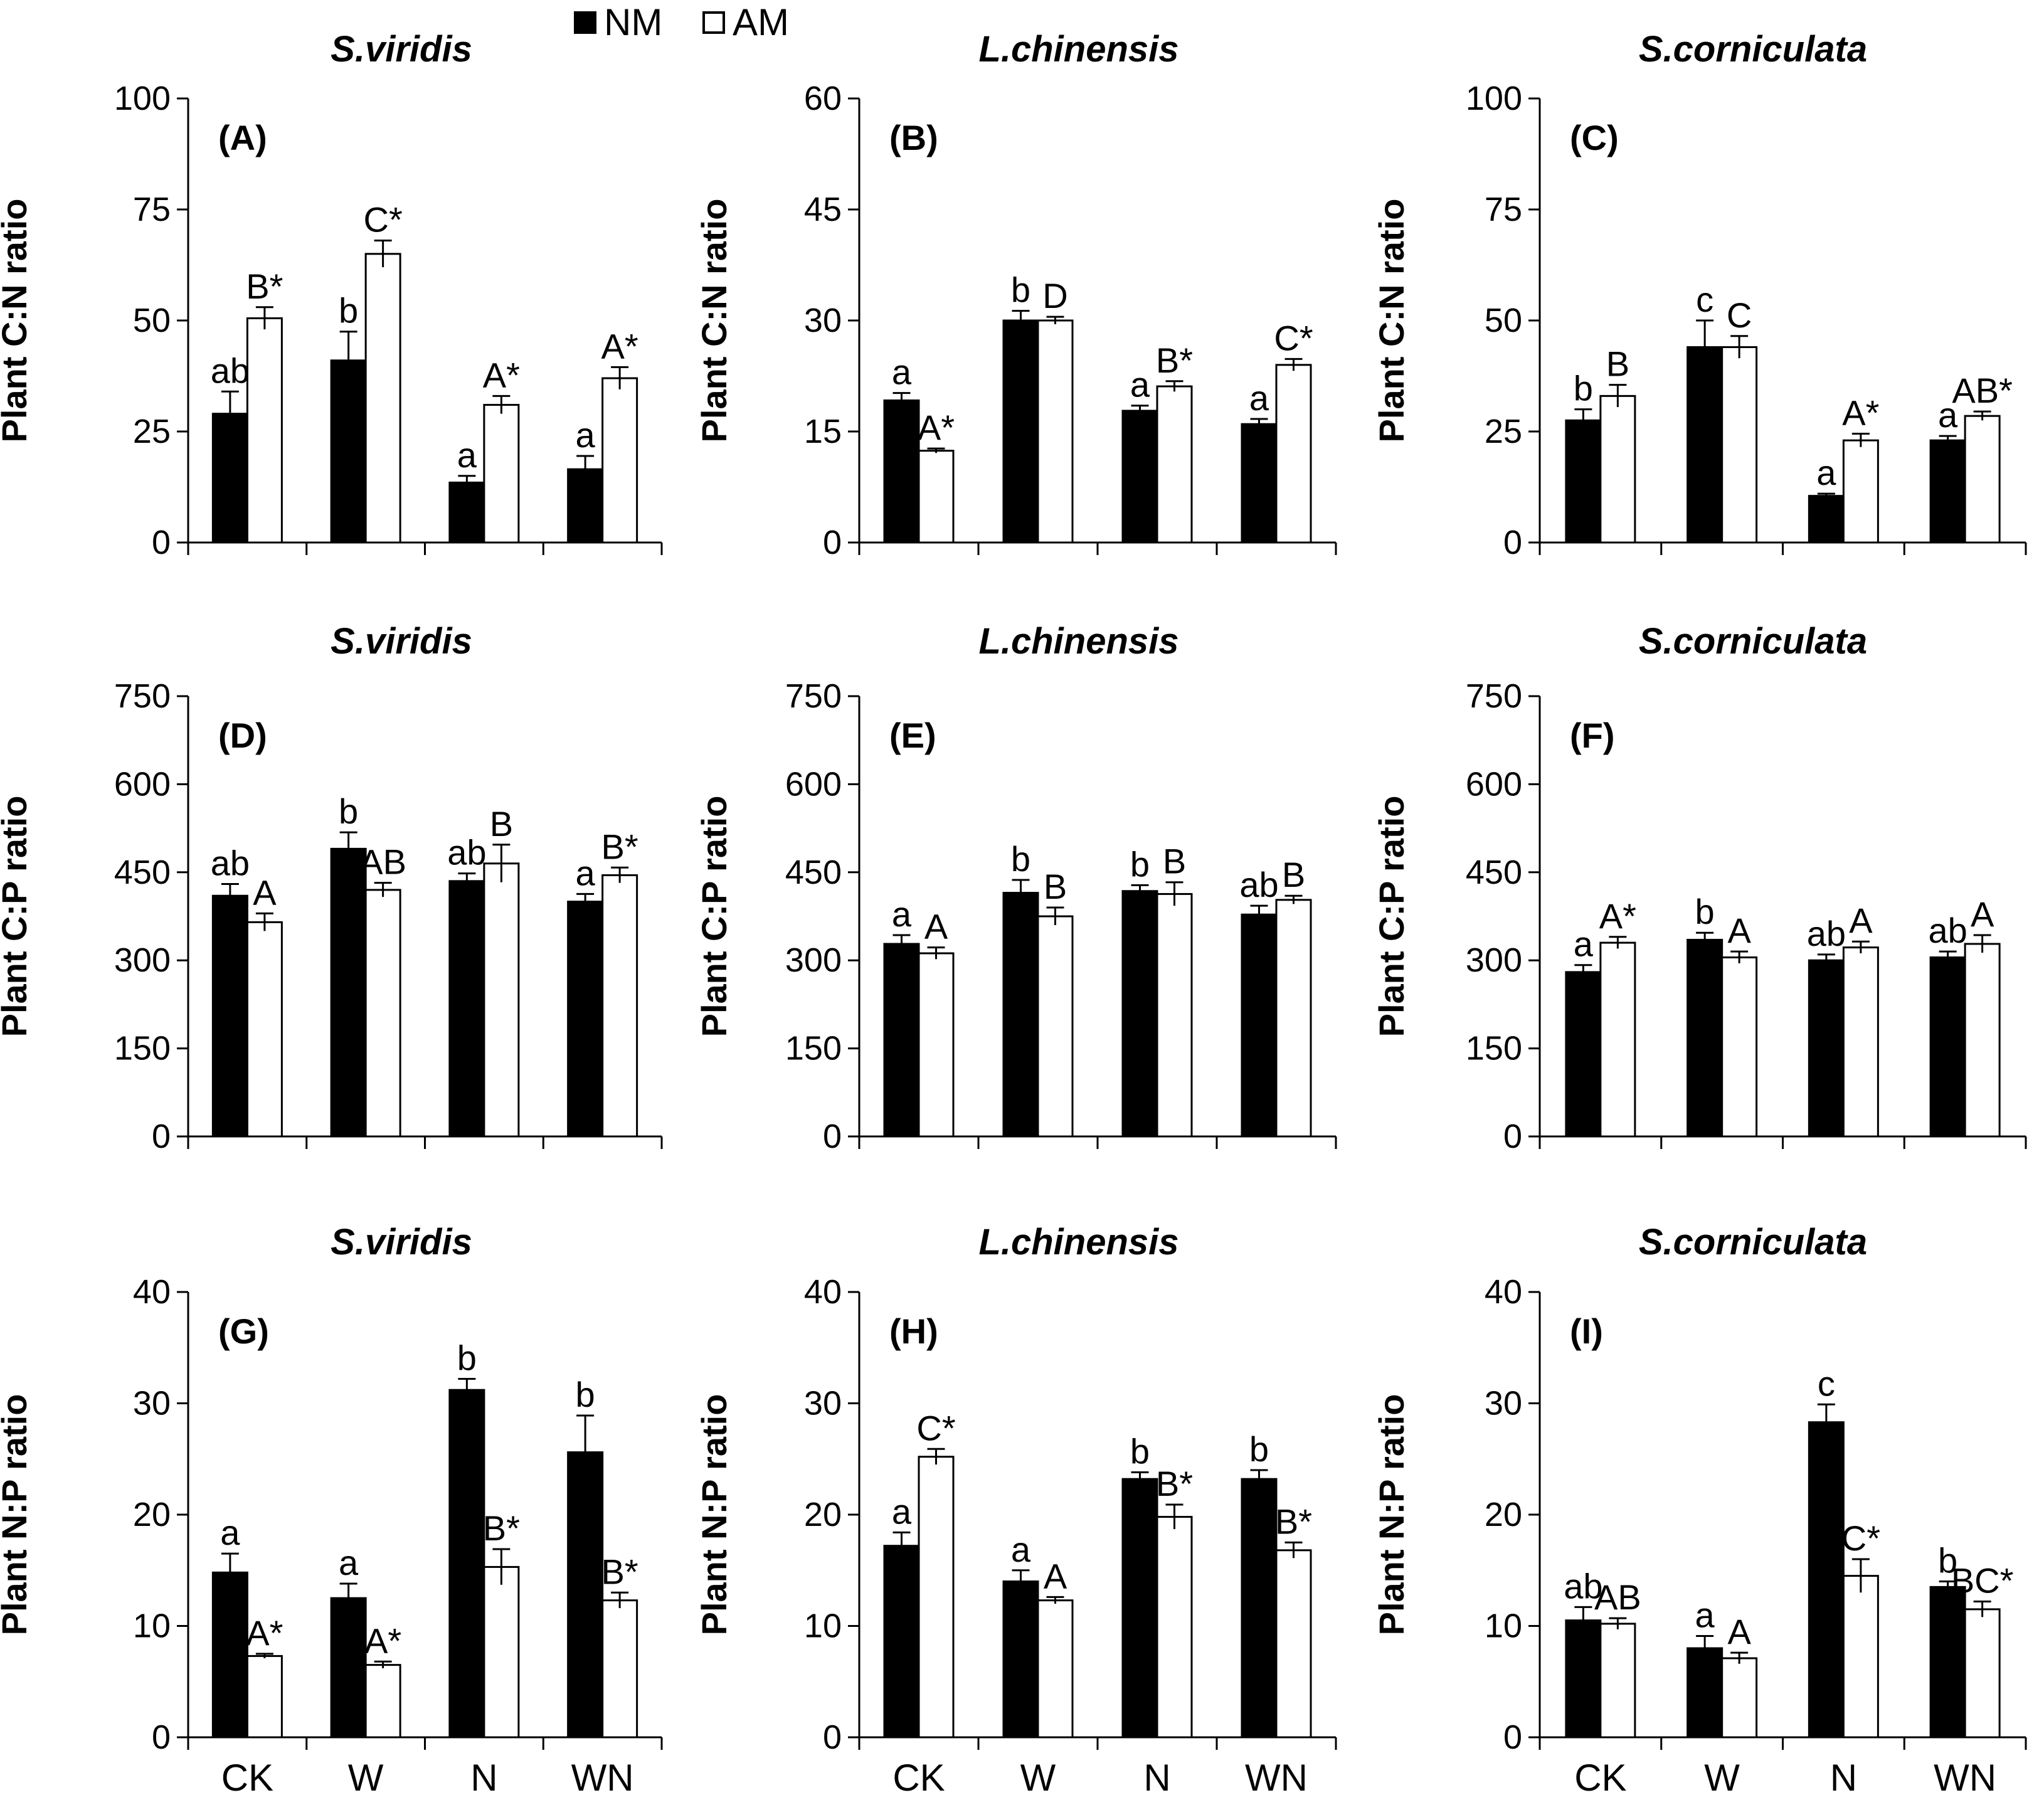 The height and width of the screenshot is (1800, 2044). Describe the element at coordinates (348, 848) in the screenshot. I see `error-bar-nm-w` at that location.